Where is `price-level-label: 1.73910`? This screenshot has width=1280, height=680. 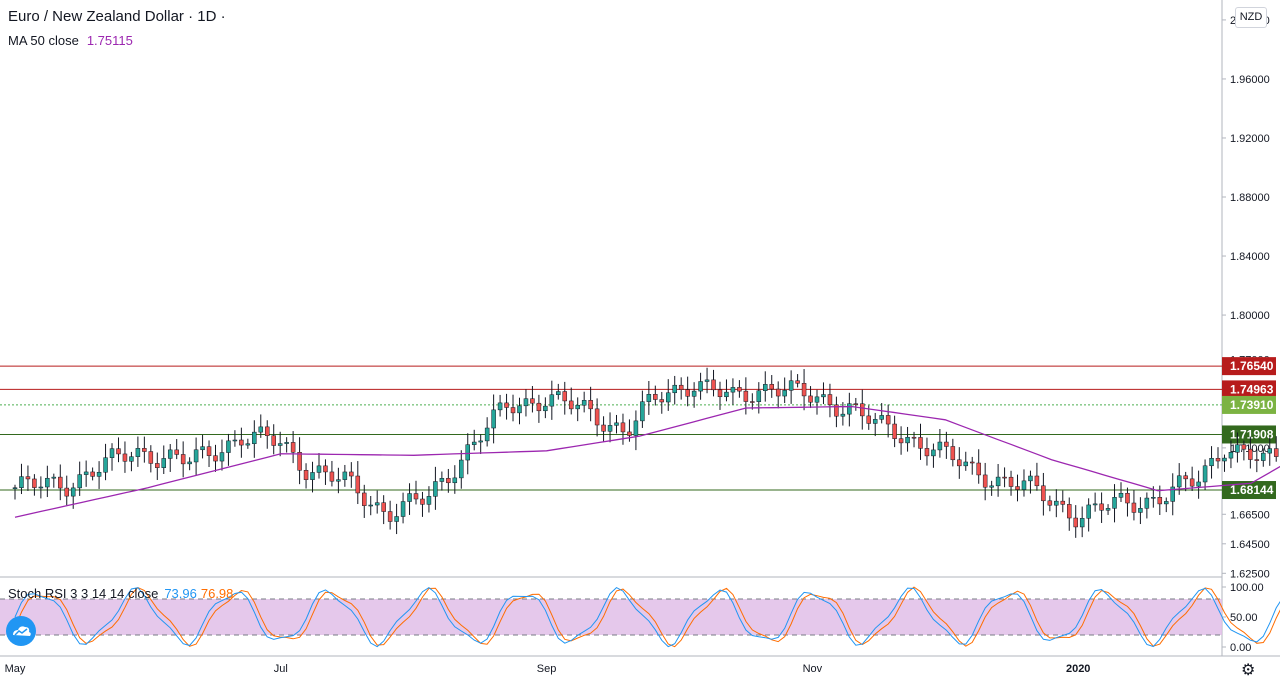 price-level-label: 1.73910 is located at coordinates (1252, 405).